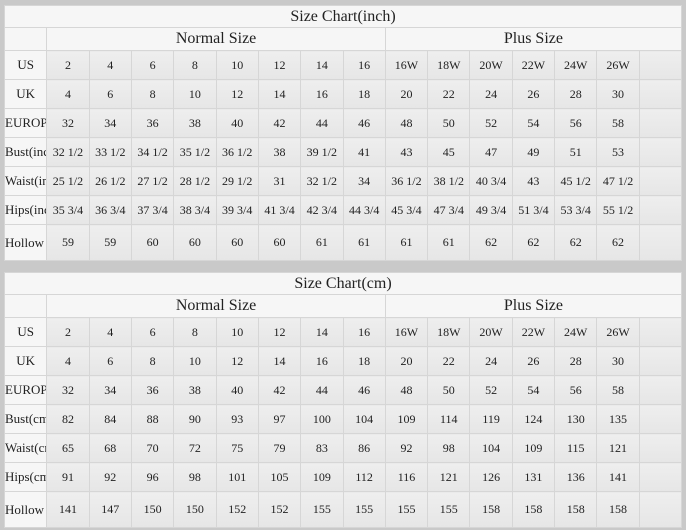 The width and height of the screenshot is (686, 530). I want to click on size-cell: 84, so click(110, 419).